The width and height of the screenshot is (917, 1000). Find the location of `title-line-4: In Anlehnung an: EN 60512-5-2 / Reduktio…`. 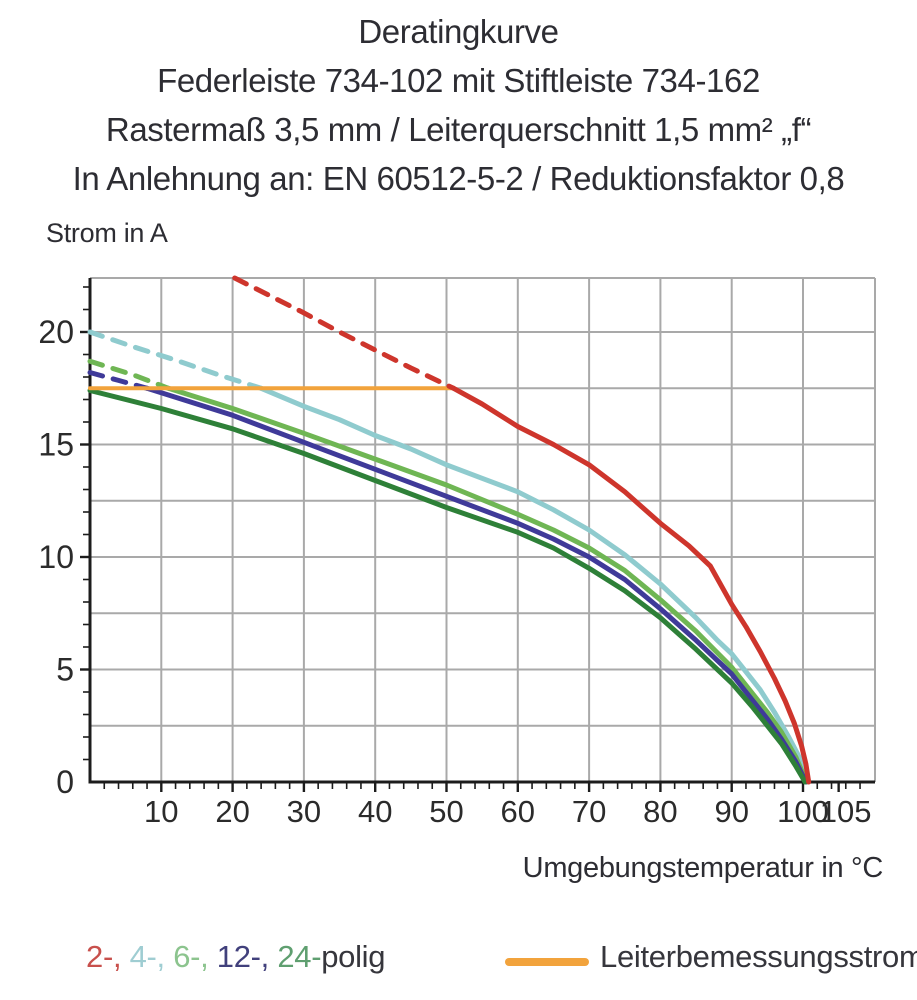

title-line-4: In Anlehnung an: EN 60512-5-2 / Reduktio… is located at coordinates (458, 178).